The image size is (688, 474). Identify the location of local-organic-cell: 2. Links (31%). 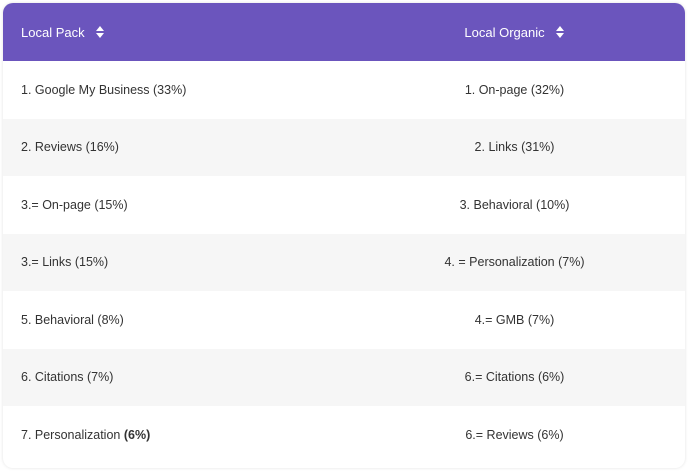
(514, 147).